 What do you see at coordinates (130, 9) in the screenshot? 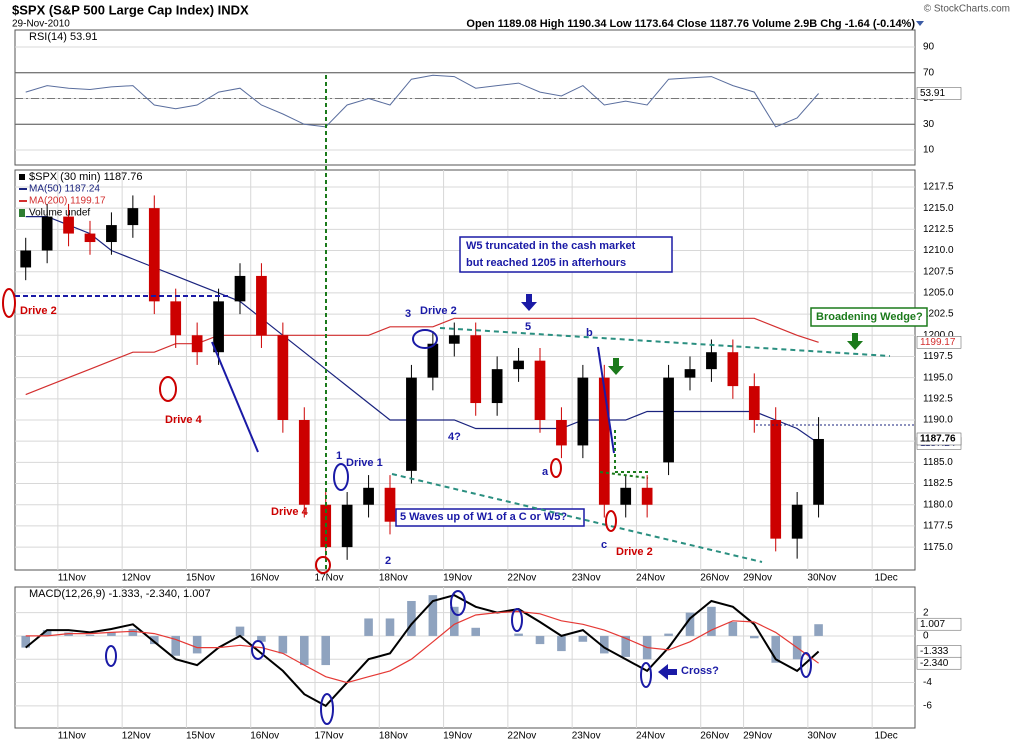
I see `symbol: $SPX (S&P 500 Large Cap Index) INDX` at bounding box center [130, 9].